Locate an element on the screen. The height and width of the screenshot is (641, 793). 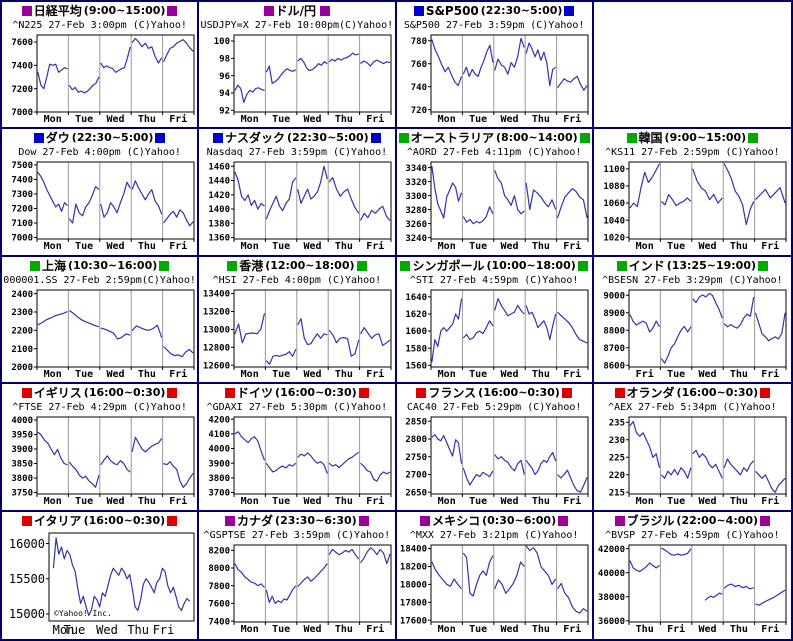
chart-title: S&P500 (22:30~5:00) is located at coordinates (494, 11).